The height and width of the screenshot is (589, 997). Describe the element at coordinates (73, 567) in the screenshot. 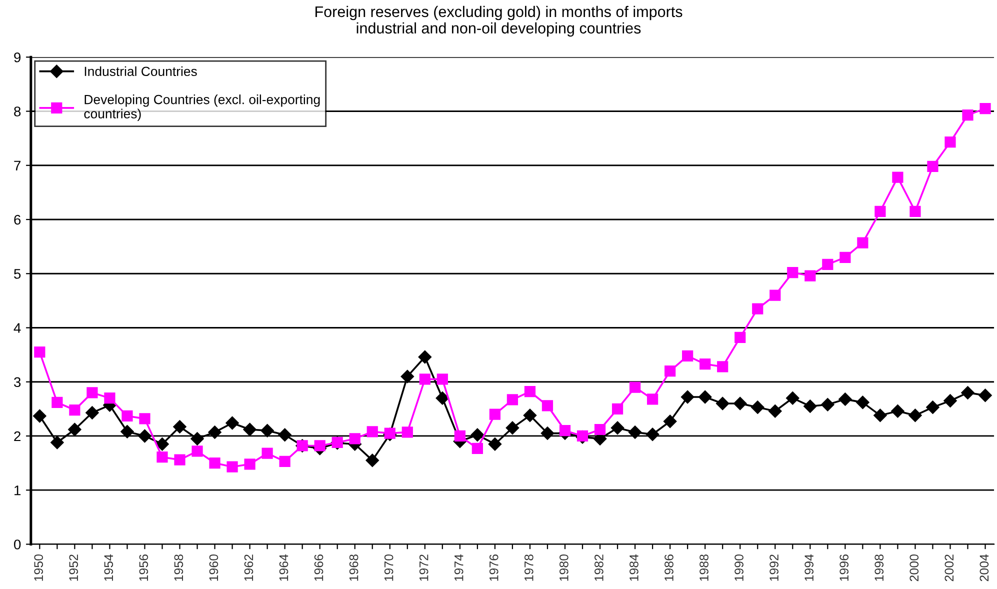

I see `x-tick-label: 1952` at that location.